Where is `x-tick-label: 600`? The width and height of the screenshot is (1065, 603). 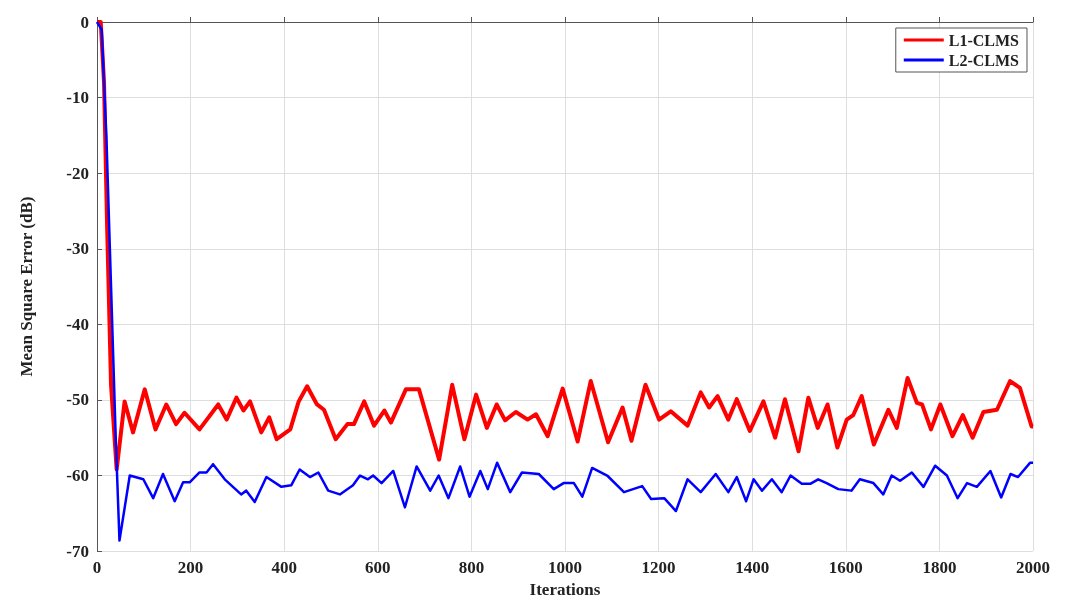 x-tick-label: 600 is located at coordinates (378, 568).